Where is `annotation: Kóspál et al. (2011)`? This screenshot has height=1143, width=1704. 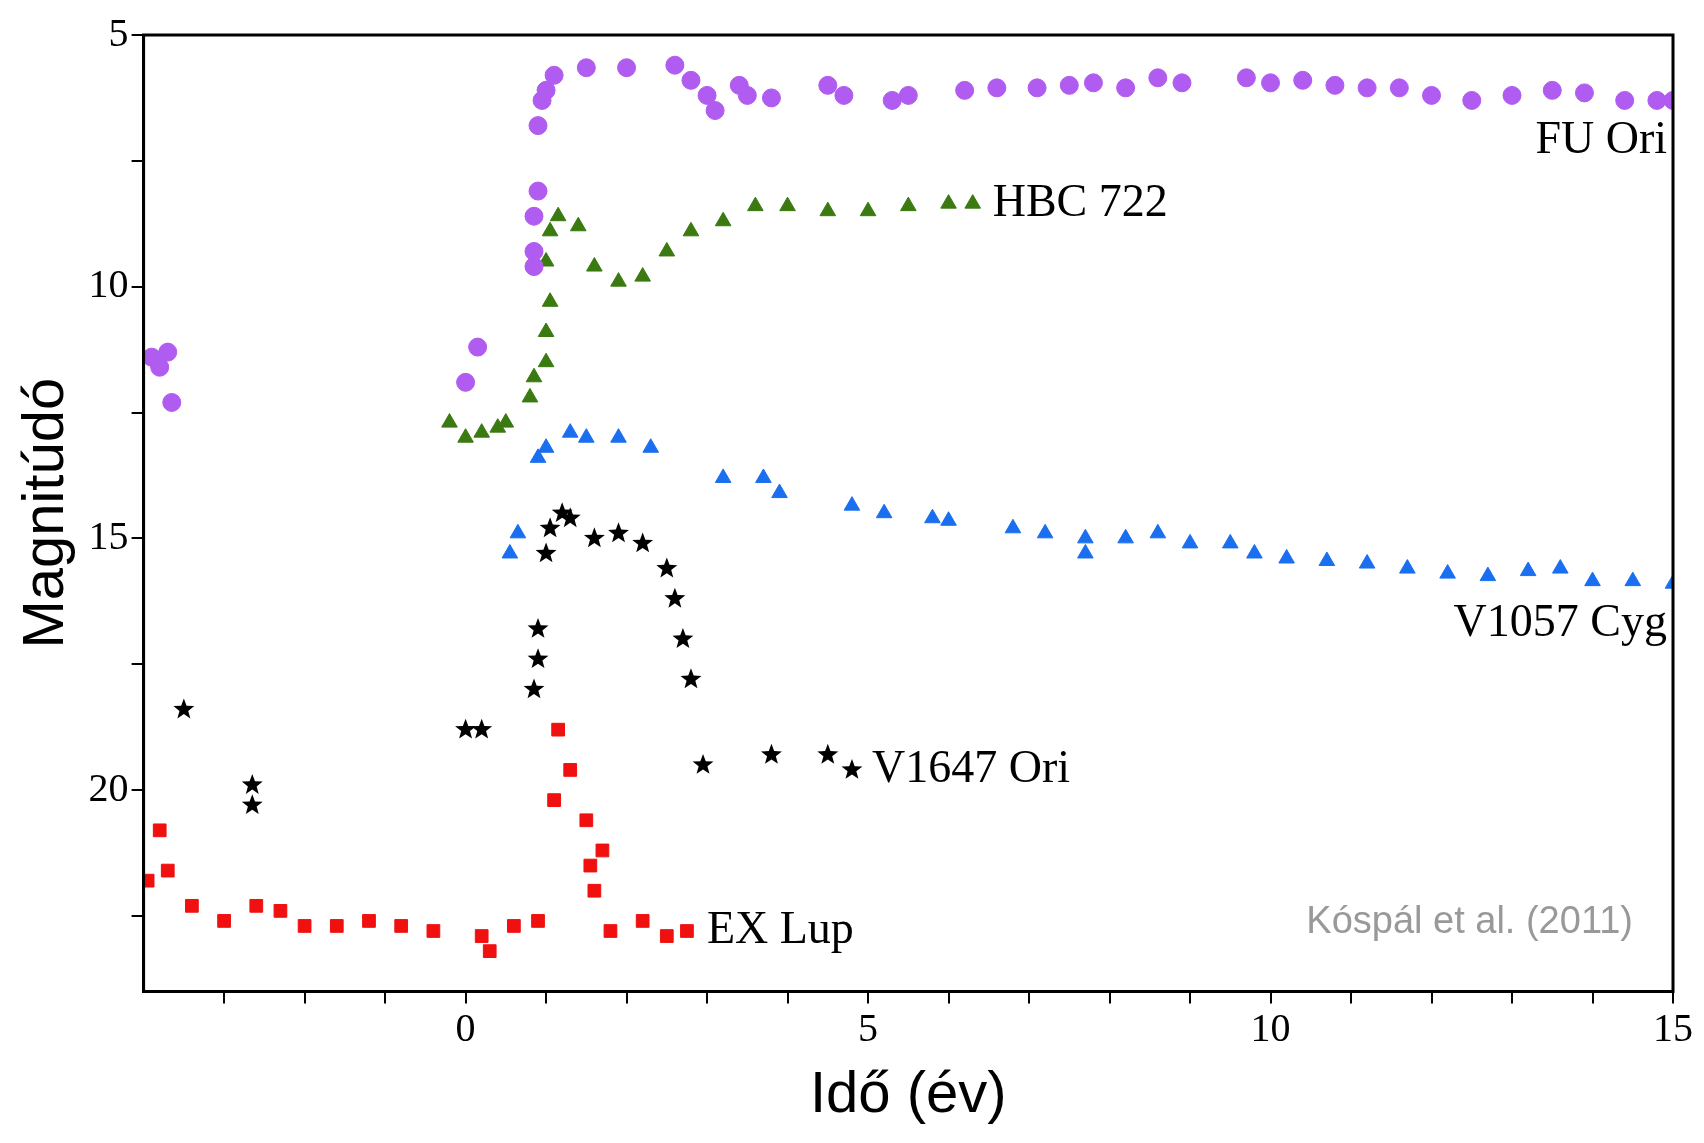 annotation: Kóspál et al. (2011) is located at coordinates (1469, 919).